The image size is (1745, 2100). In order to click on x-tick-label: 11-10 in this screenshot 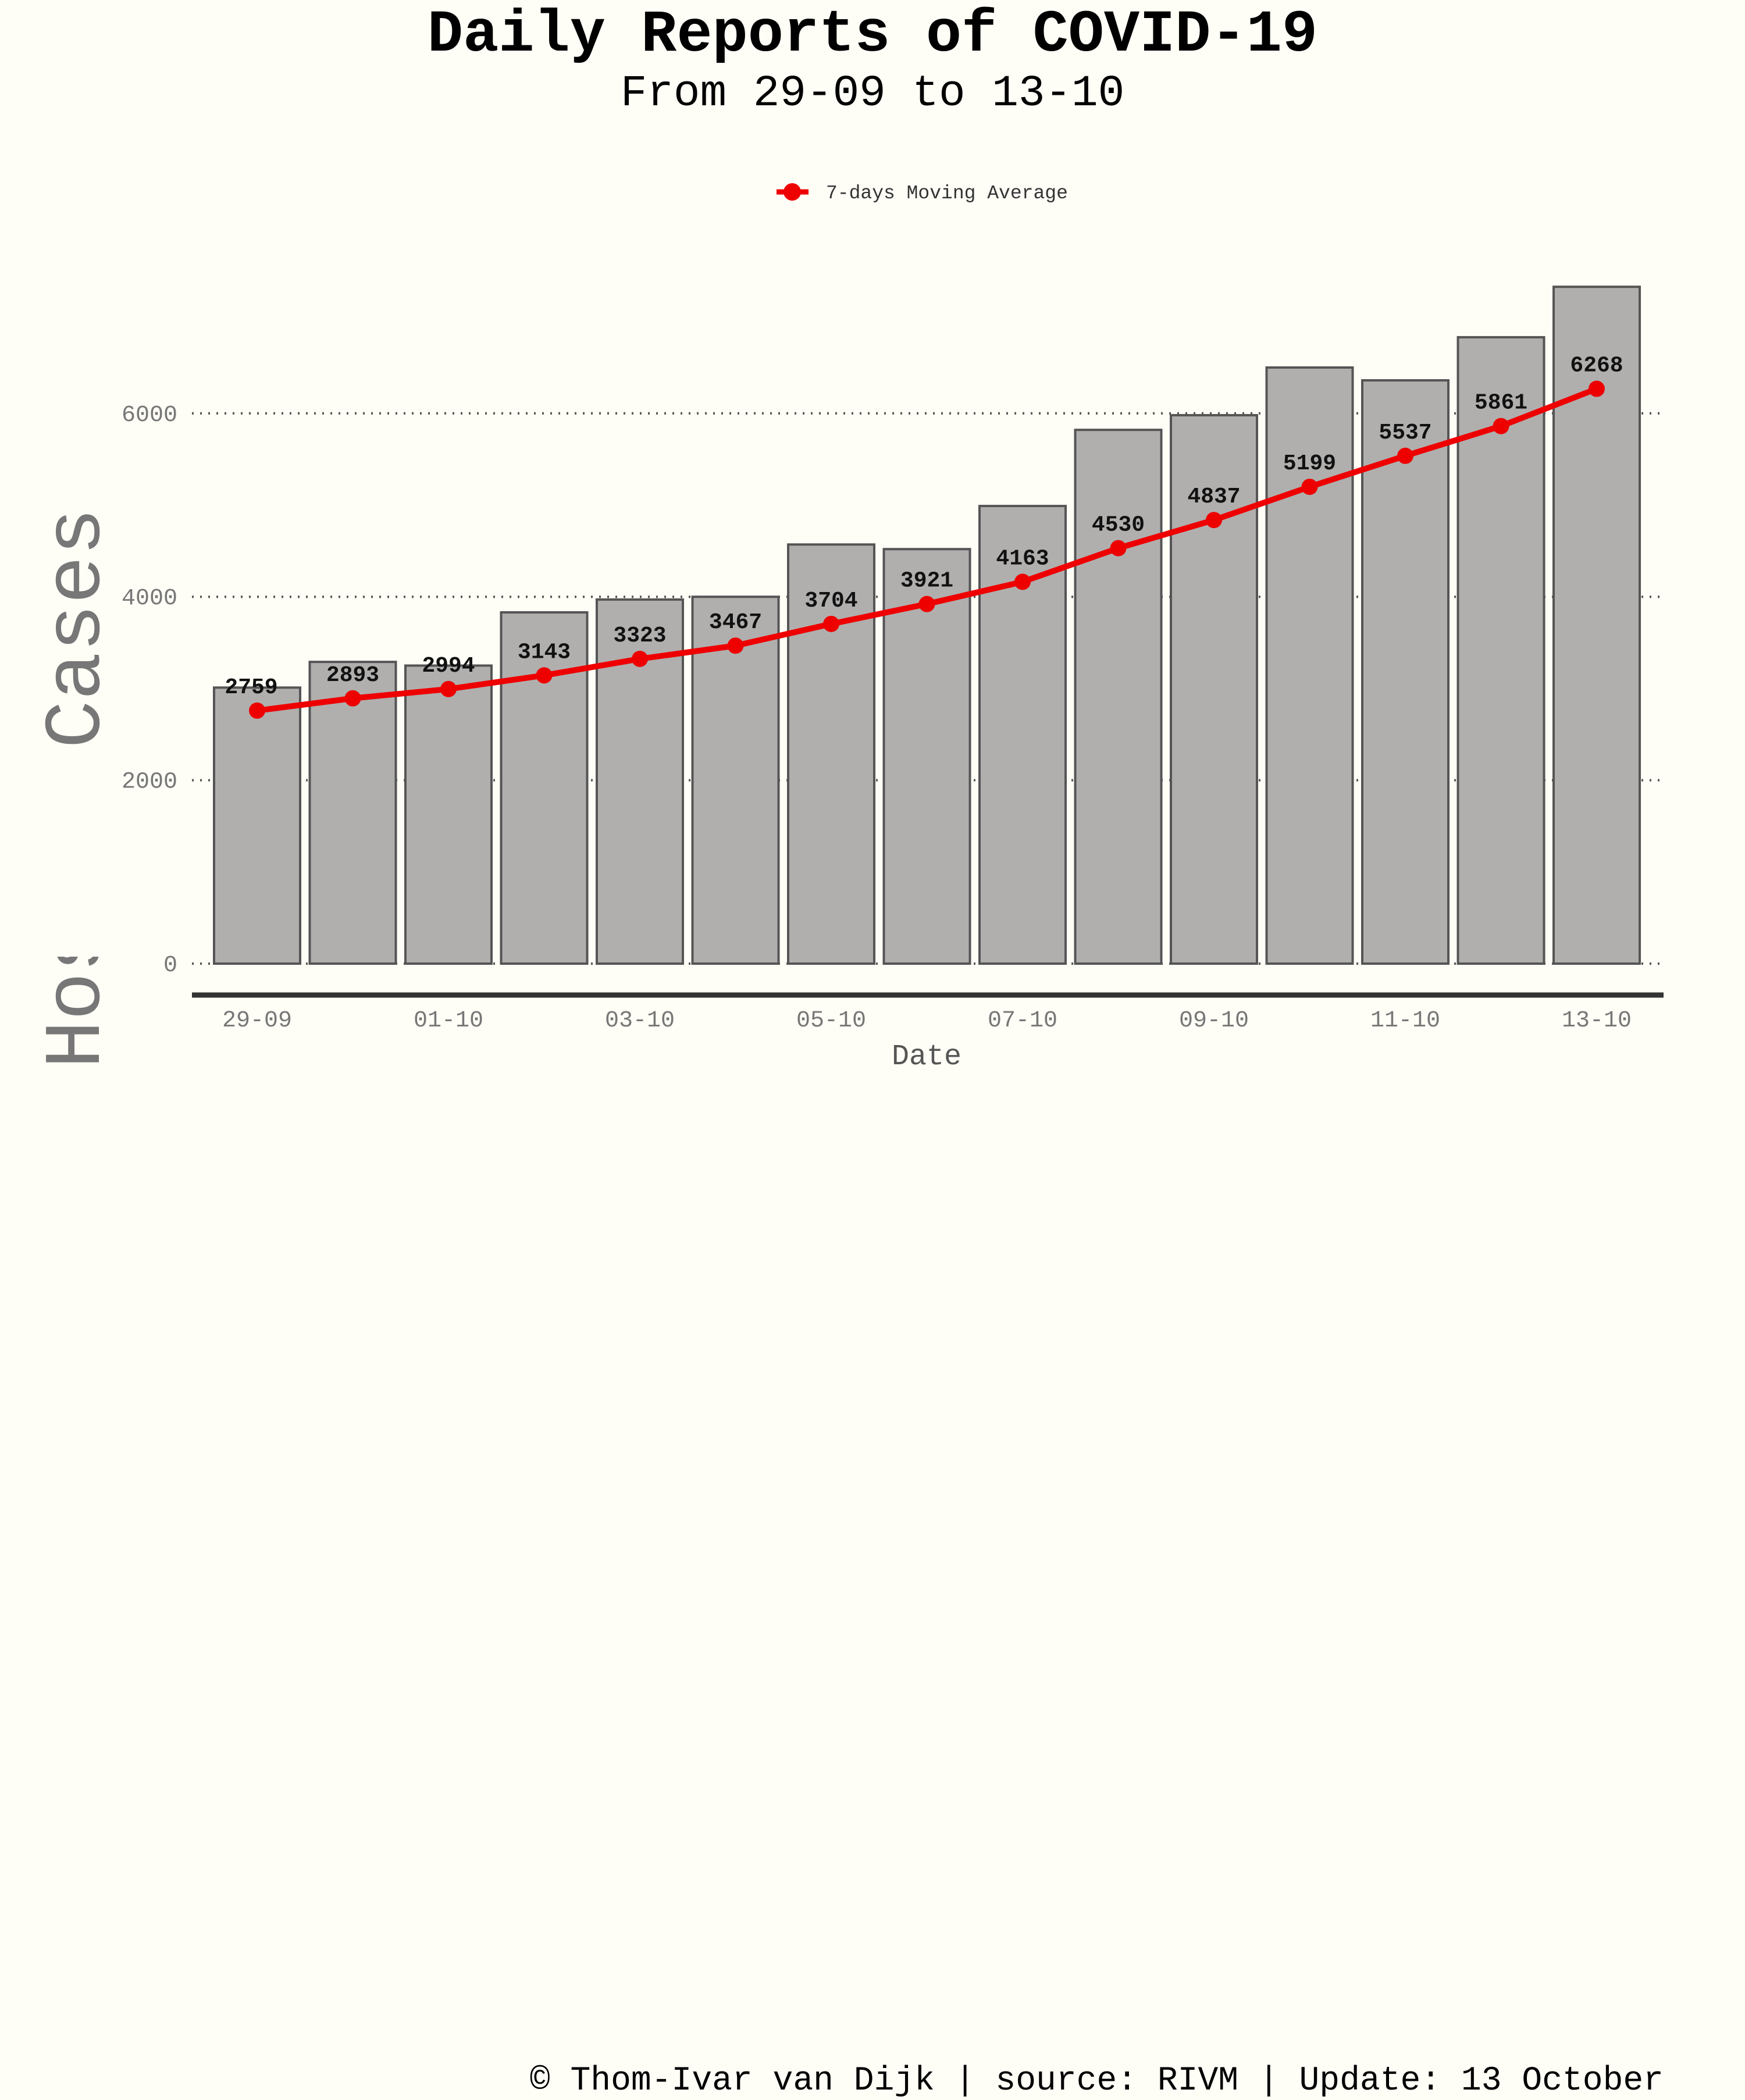, I will do `click(1405, 1021)`.